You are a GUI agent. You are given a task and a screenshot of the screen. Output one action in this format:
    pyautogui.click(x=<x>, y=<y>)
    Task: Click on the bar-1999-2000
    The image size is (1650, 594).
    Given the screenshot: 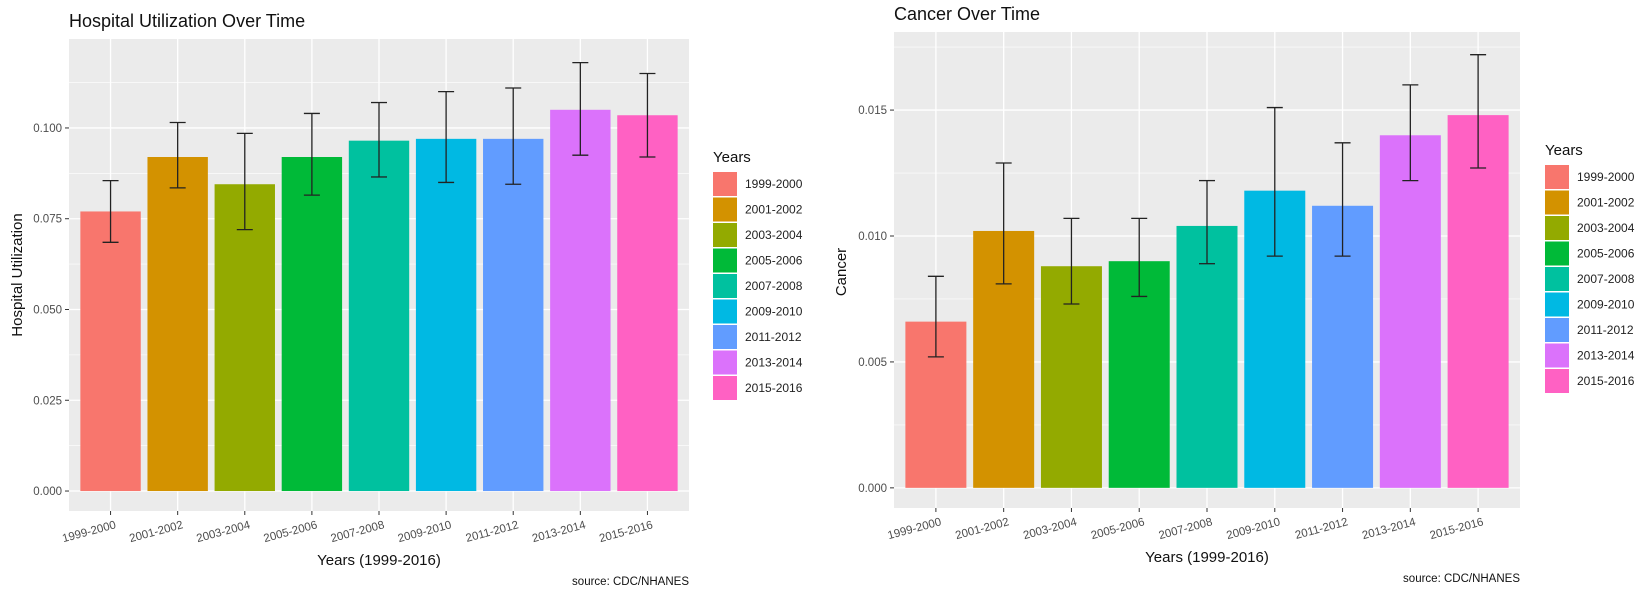 What is the action you would take?
    pyautogui.click(x=110, y=351)
    